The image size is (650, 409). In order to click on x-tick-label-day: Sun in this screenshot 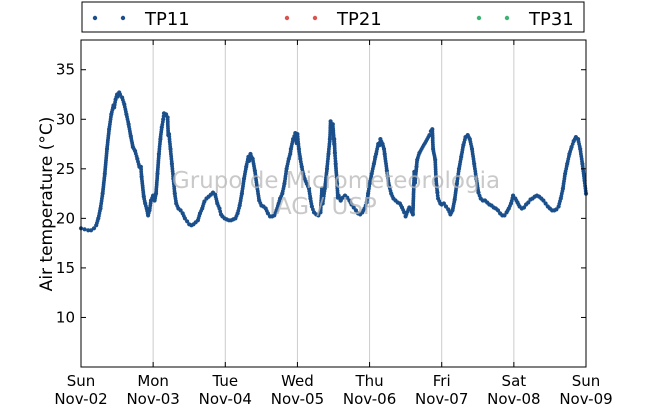, I will do `click(81, 381)`.